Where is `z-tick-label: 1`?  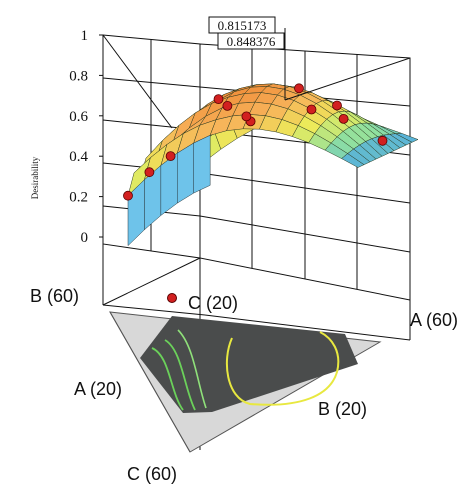 z-tick-label: 1 is located at coordinates (85, 36).